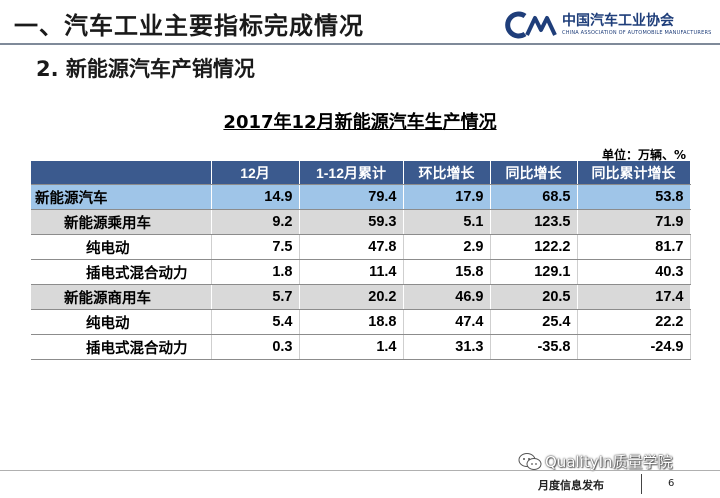 The image size is (720, 498). What do you see at coordinates (534, 197) in the screenshot?
I see `table-cell: 68.5` at bounding box center [534, 197].